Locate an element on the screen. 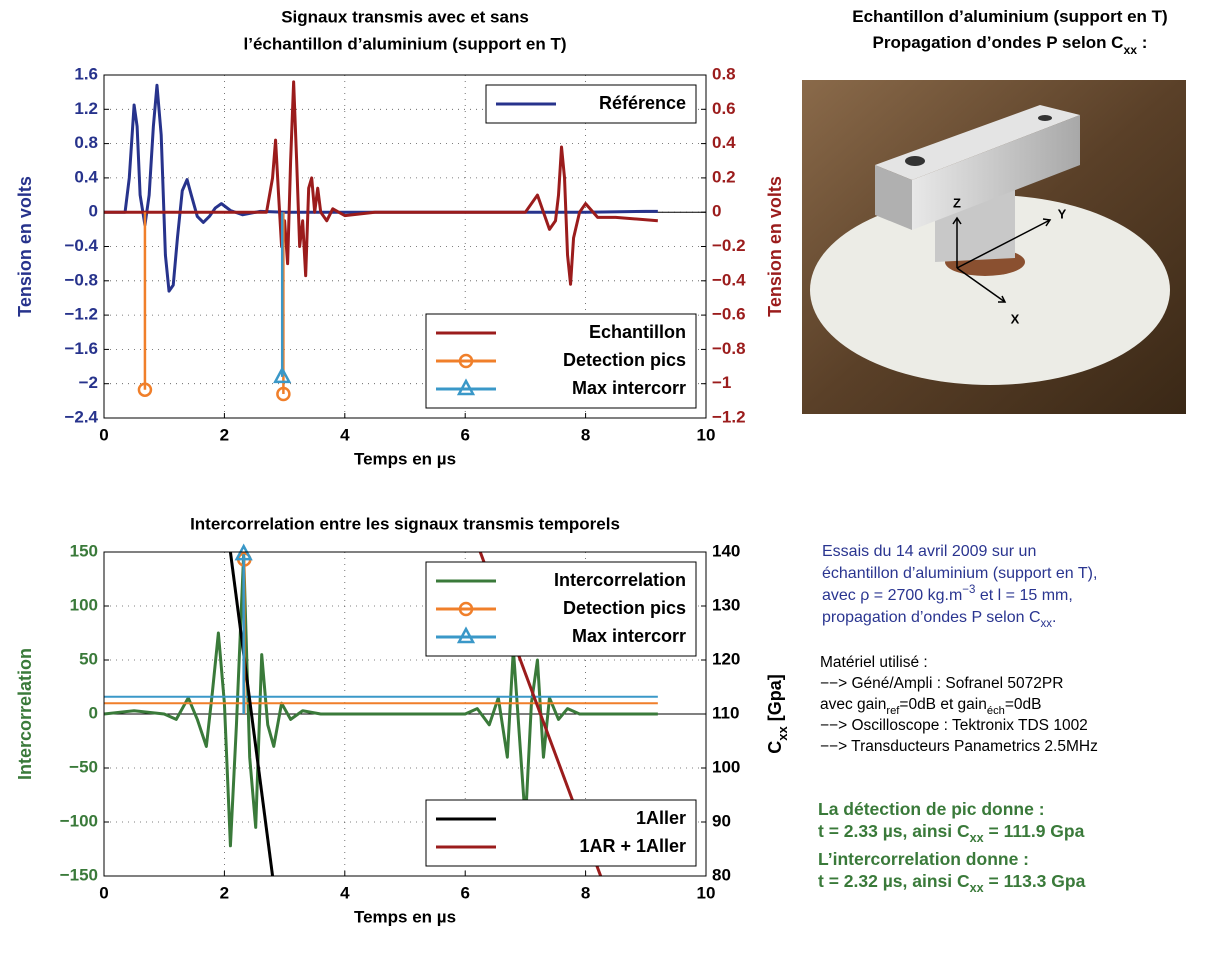 This screenshot has height=956, width=1216. block-side is located at coordinates (893, 197).